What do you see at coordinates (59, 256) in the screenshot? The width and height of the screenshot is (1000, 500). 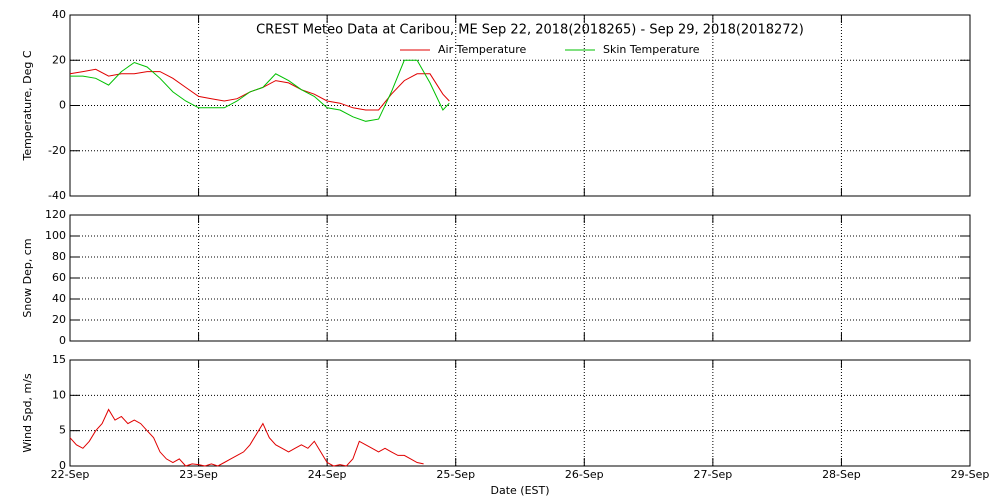 I see `y-tick-label: 80` at bounding box center [59, 256].